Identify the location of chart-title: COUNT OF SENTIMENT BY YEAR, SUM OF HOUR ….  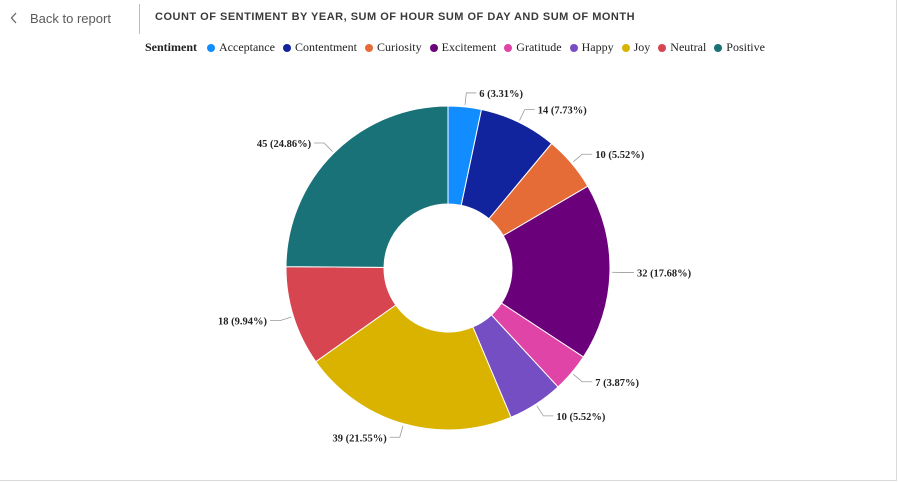
(395, 17).